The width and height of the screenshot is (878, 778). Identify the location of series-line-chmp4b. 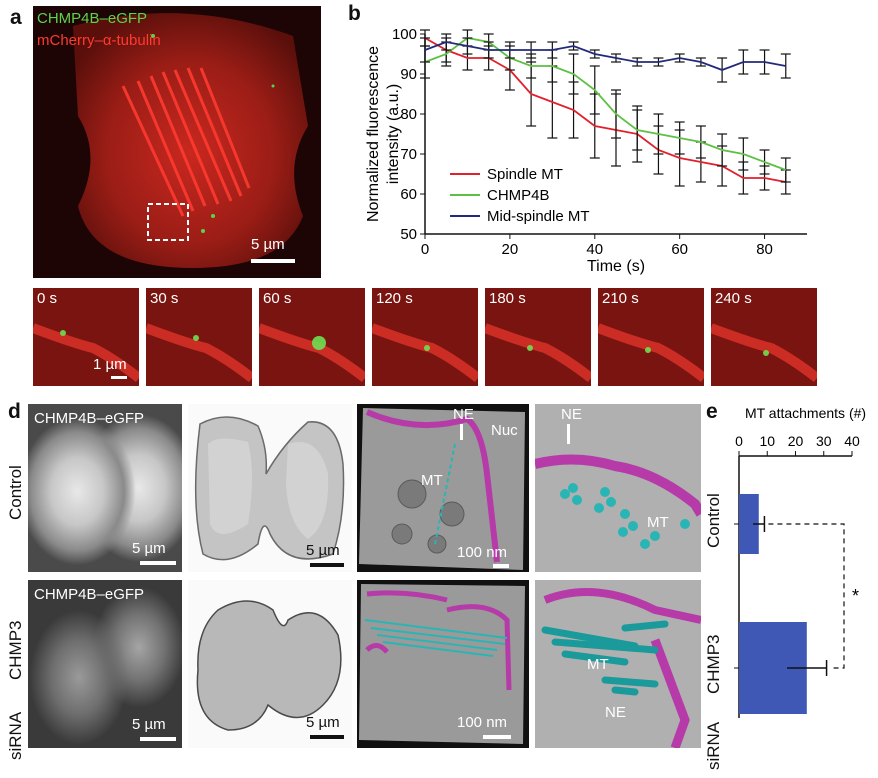
(605, 104).